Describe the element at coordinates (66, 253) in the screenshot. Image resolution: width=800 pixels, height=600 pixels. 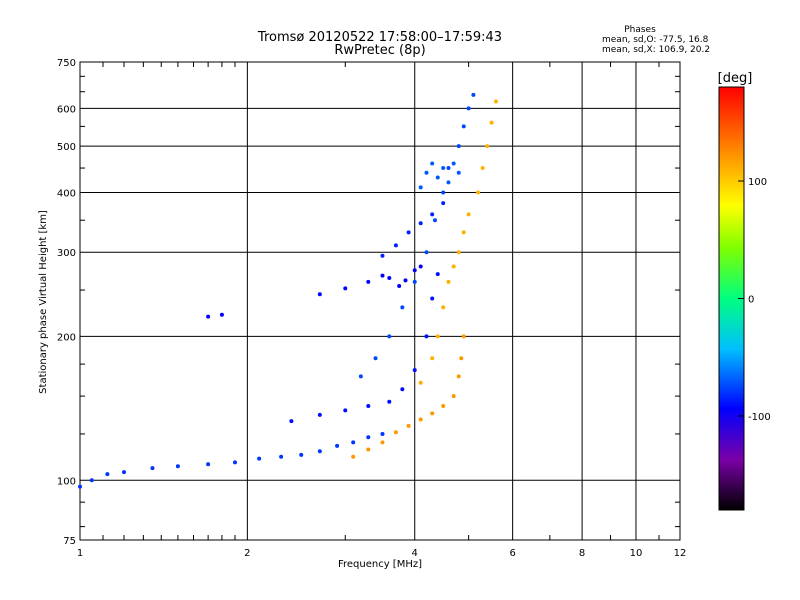
I see `y-tick-label: 300` at that location.